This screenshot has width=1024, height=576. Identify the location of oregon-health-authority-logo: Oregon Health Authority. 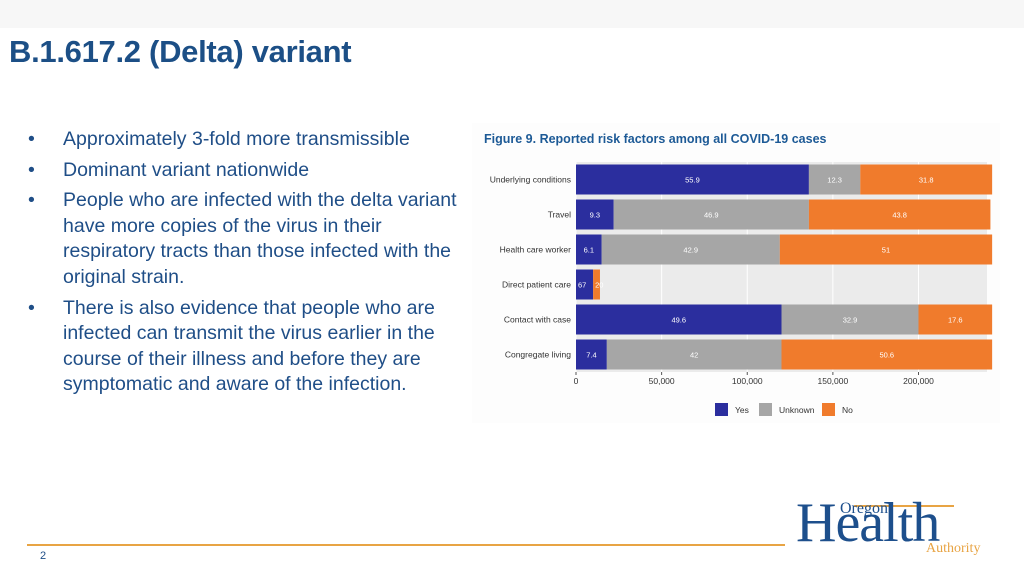
(899, 525).